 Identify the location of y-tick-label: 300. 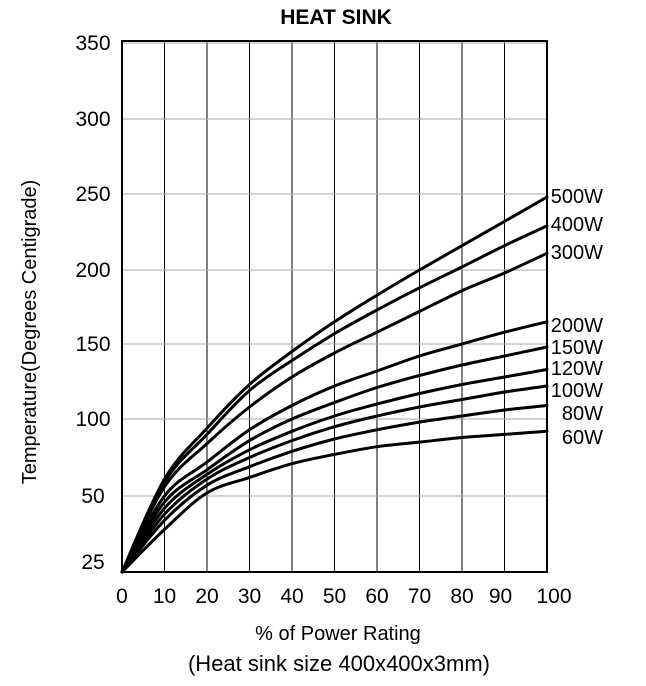
(92, 119).